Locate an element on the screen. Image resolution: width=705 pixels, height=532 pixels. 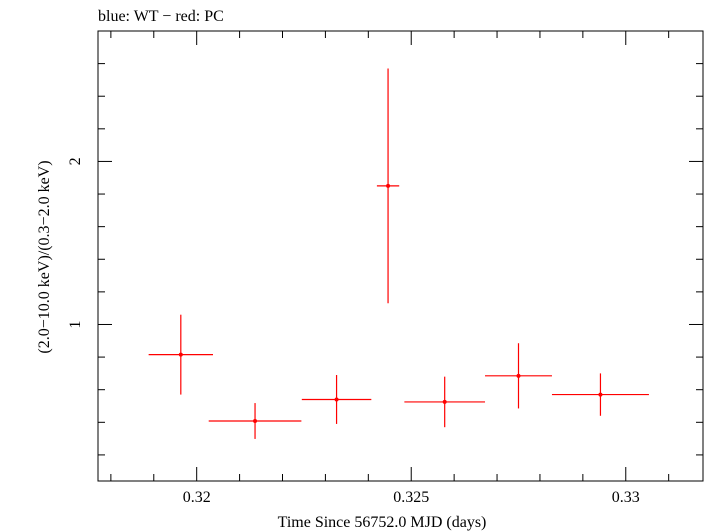
x-axis-label: Time Since 56752.0 MJD (days) is located at coordinates (382, 522).